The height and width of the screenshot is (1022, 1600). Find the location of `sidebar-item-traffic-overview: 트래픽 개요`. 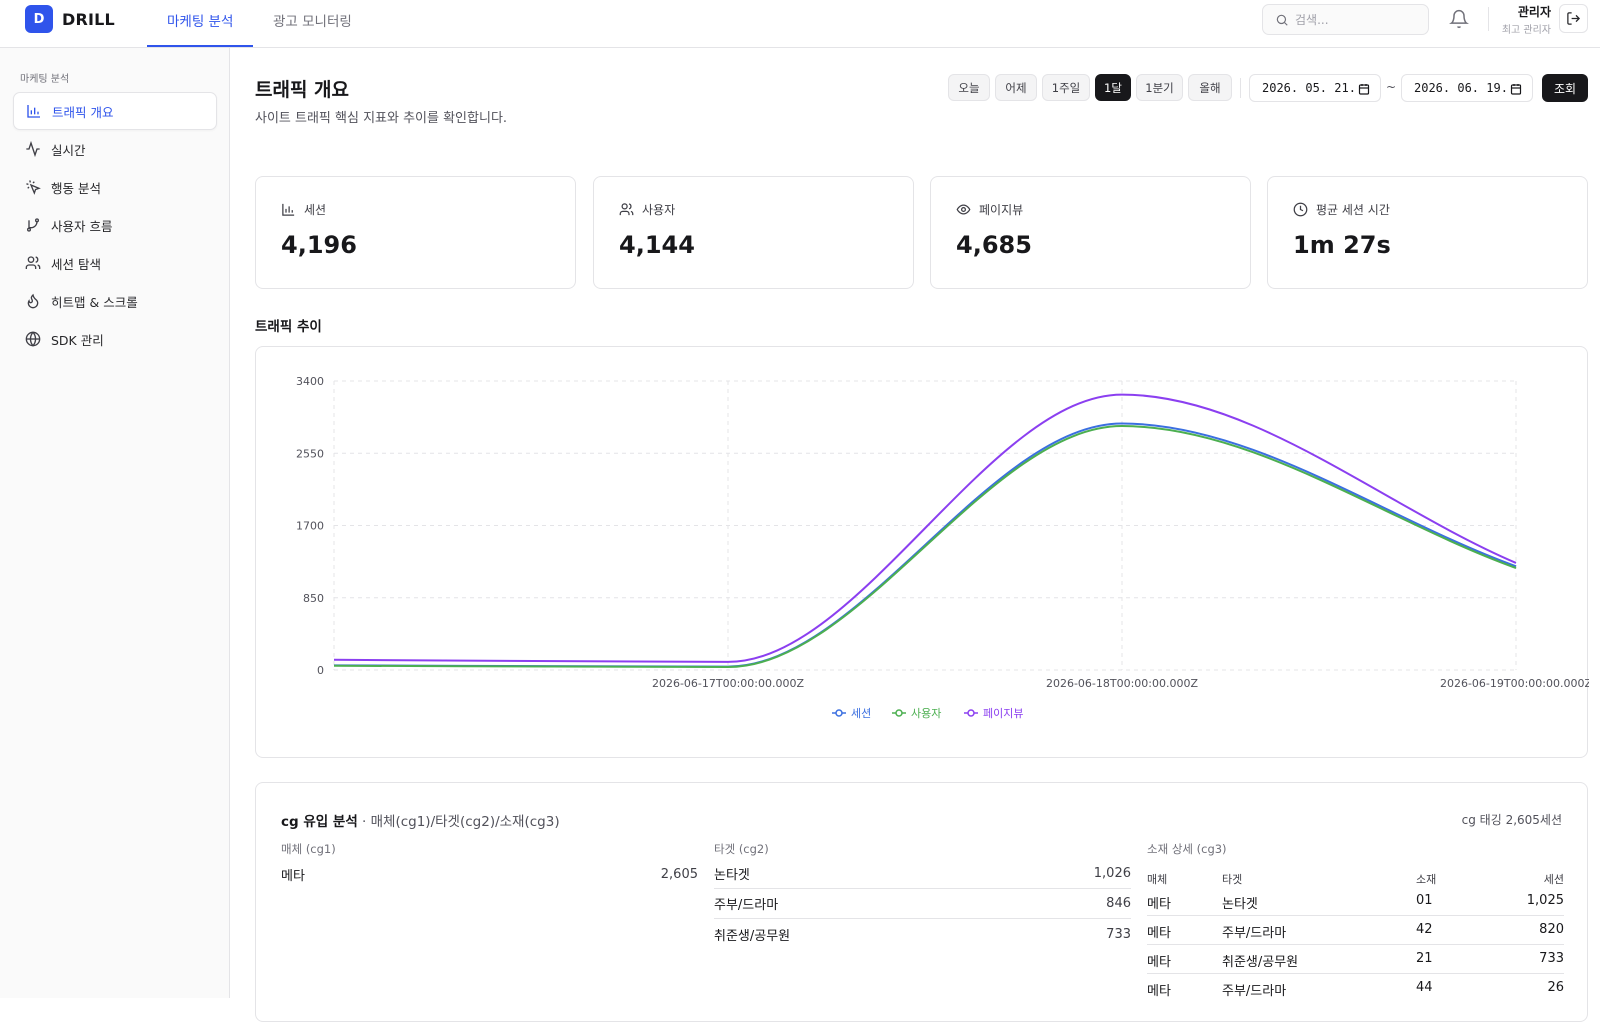

sidebar-item-traffic-overview: 트래픽 개요 is located at coordinates (115, 111).